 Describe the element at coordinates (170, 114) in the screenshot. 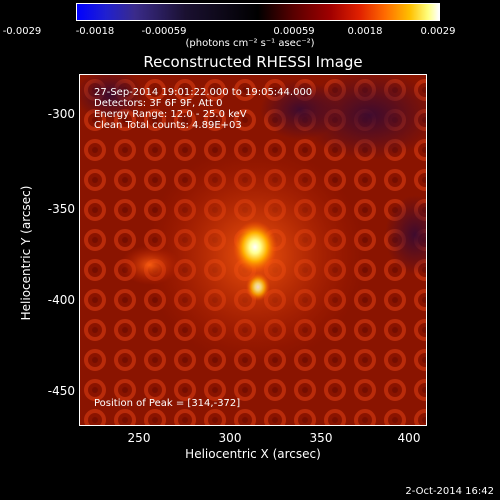

I see `info-line-energy: Energy Range: 12.0 - 25.0 keV` at that location.